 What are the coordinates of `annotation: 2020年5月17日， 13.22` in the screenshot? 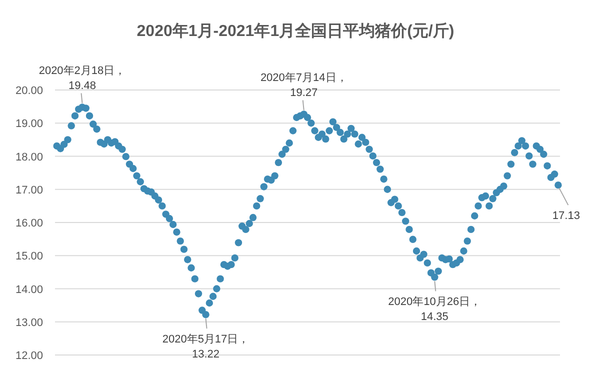 It's located at (206, 347).